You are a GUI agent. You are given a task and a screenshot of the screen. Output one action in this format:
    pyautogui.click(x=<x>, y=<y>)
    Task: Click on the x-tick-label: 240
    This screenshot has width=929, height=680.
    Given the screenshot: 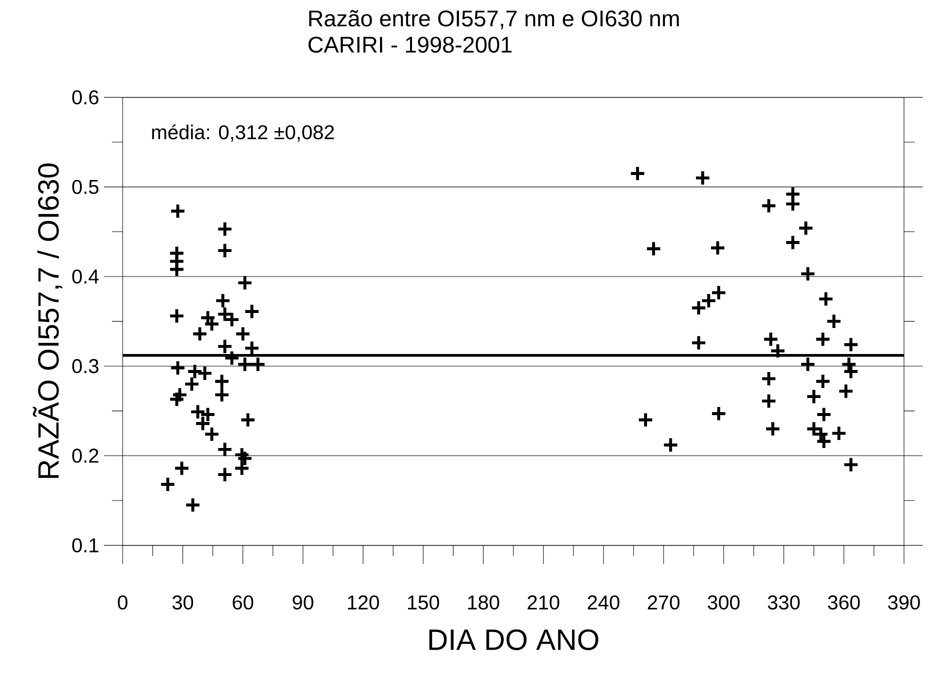 What is the action you would take?
    pyautogui.click(x=604, y=602)
    